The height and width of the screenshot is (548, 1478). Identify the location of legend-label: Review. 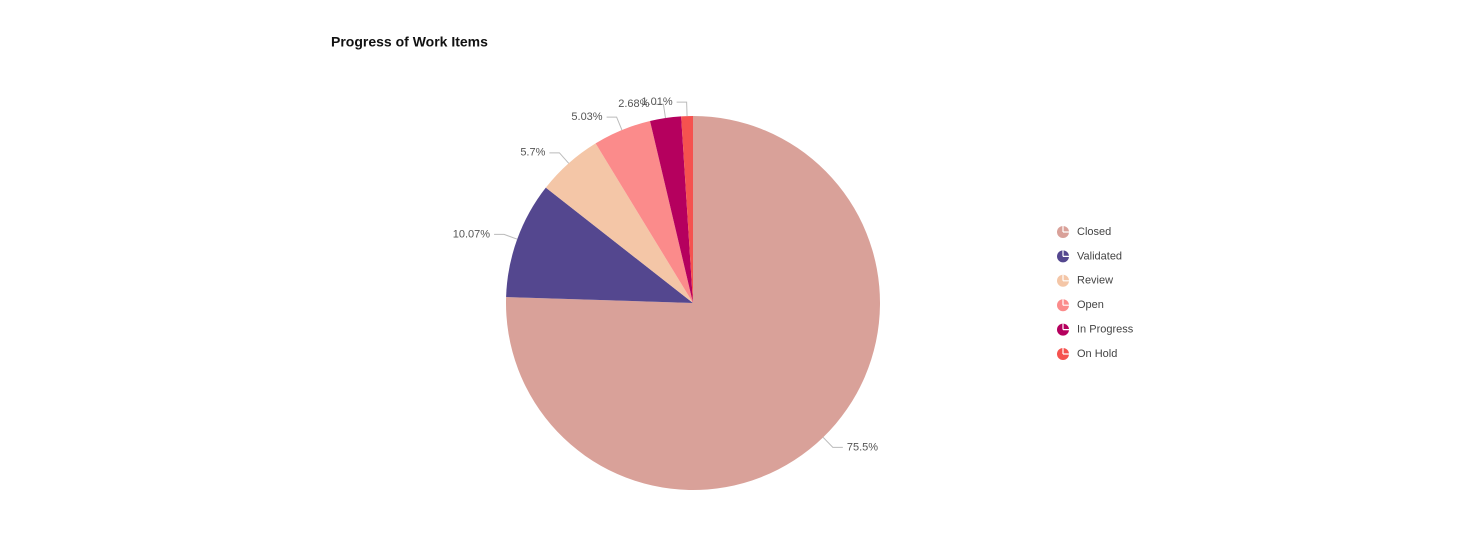
(1095, 281).